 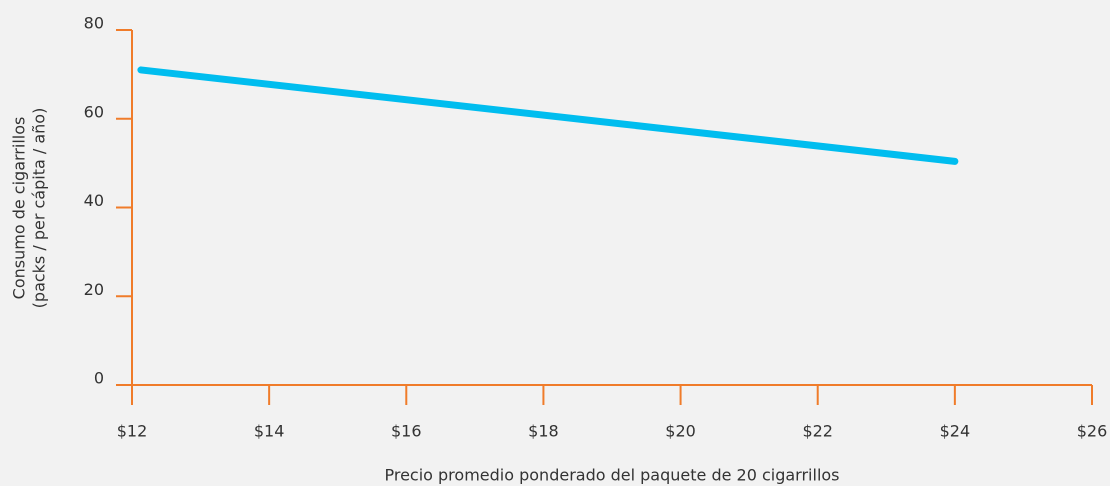 What do you see at coordinates (94, 111) in the screenshot?
I see `y-tick-label: 60` at bounding box center [94, 111].